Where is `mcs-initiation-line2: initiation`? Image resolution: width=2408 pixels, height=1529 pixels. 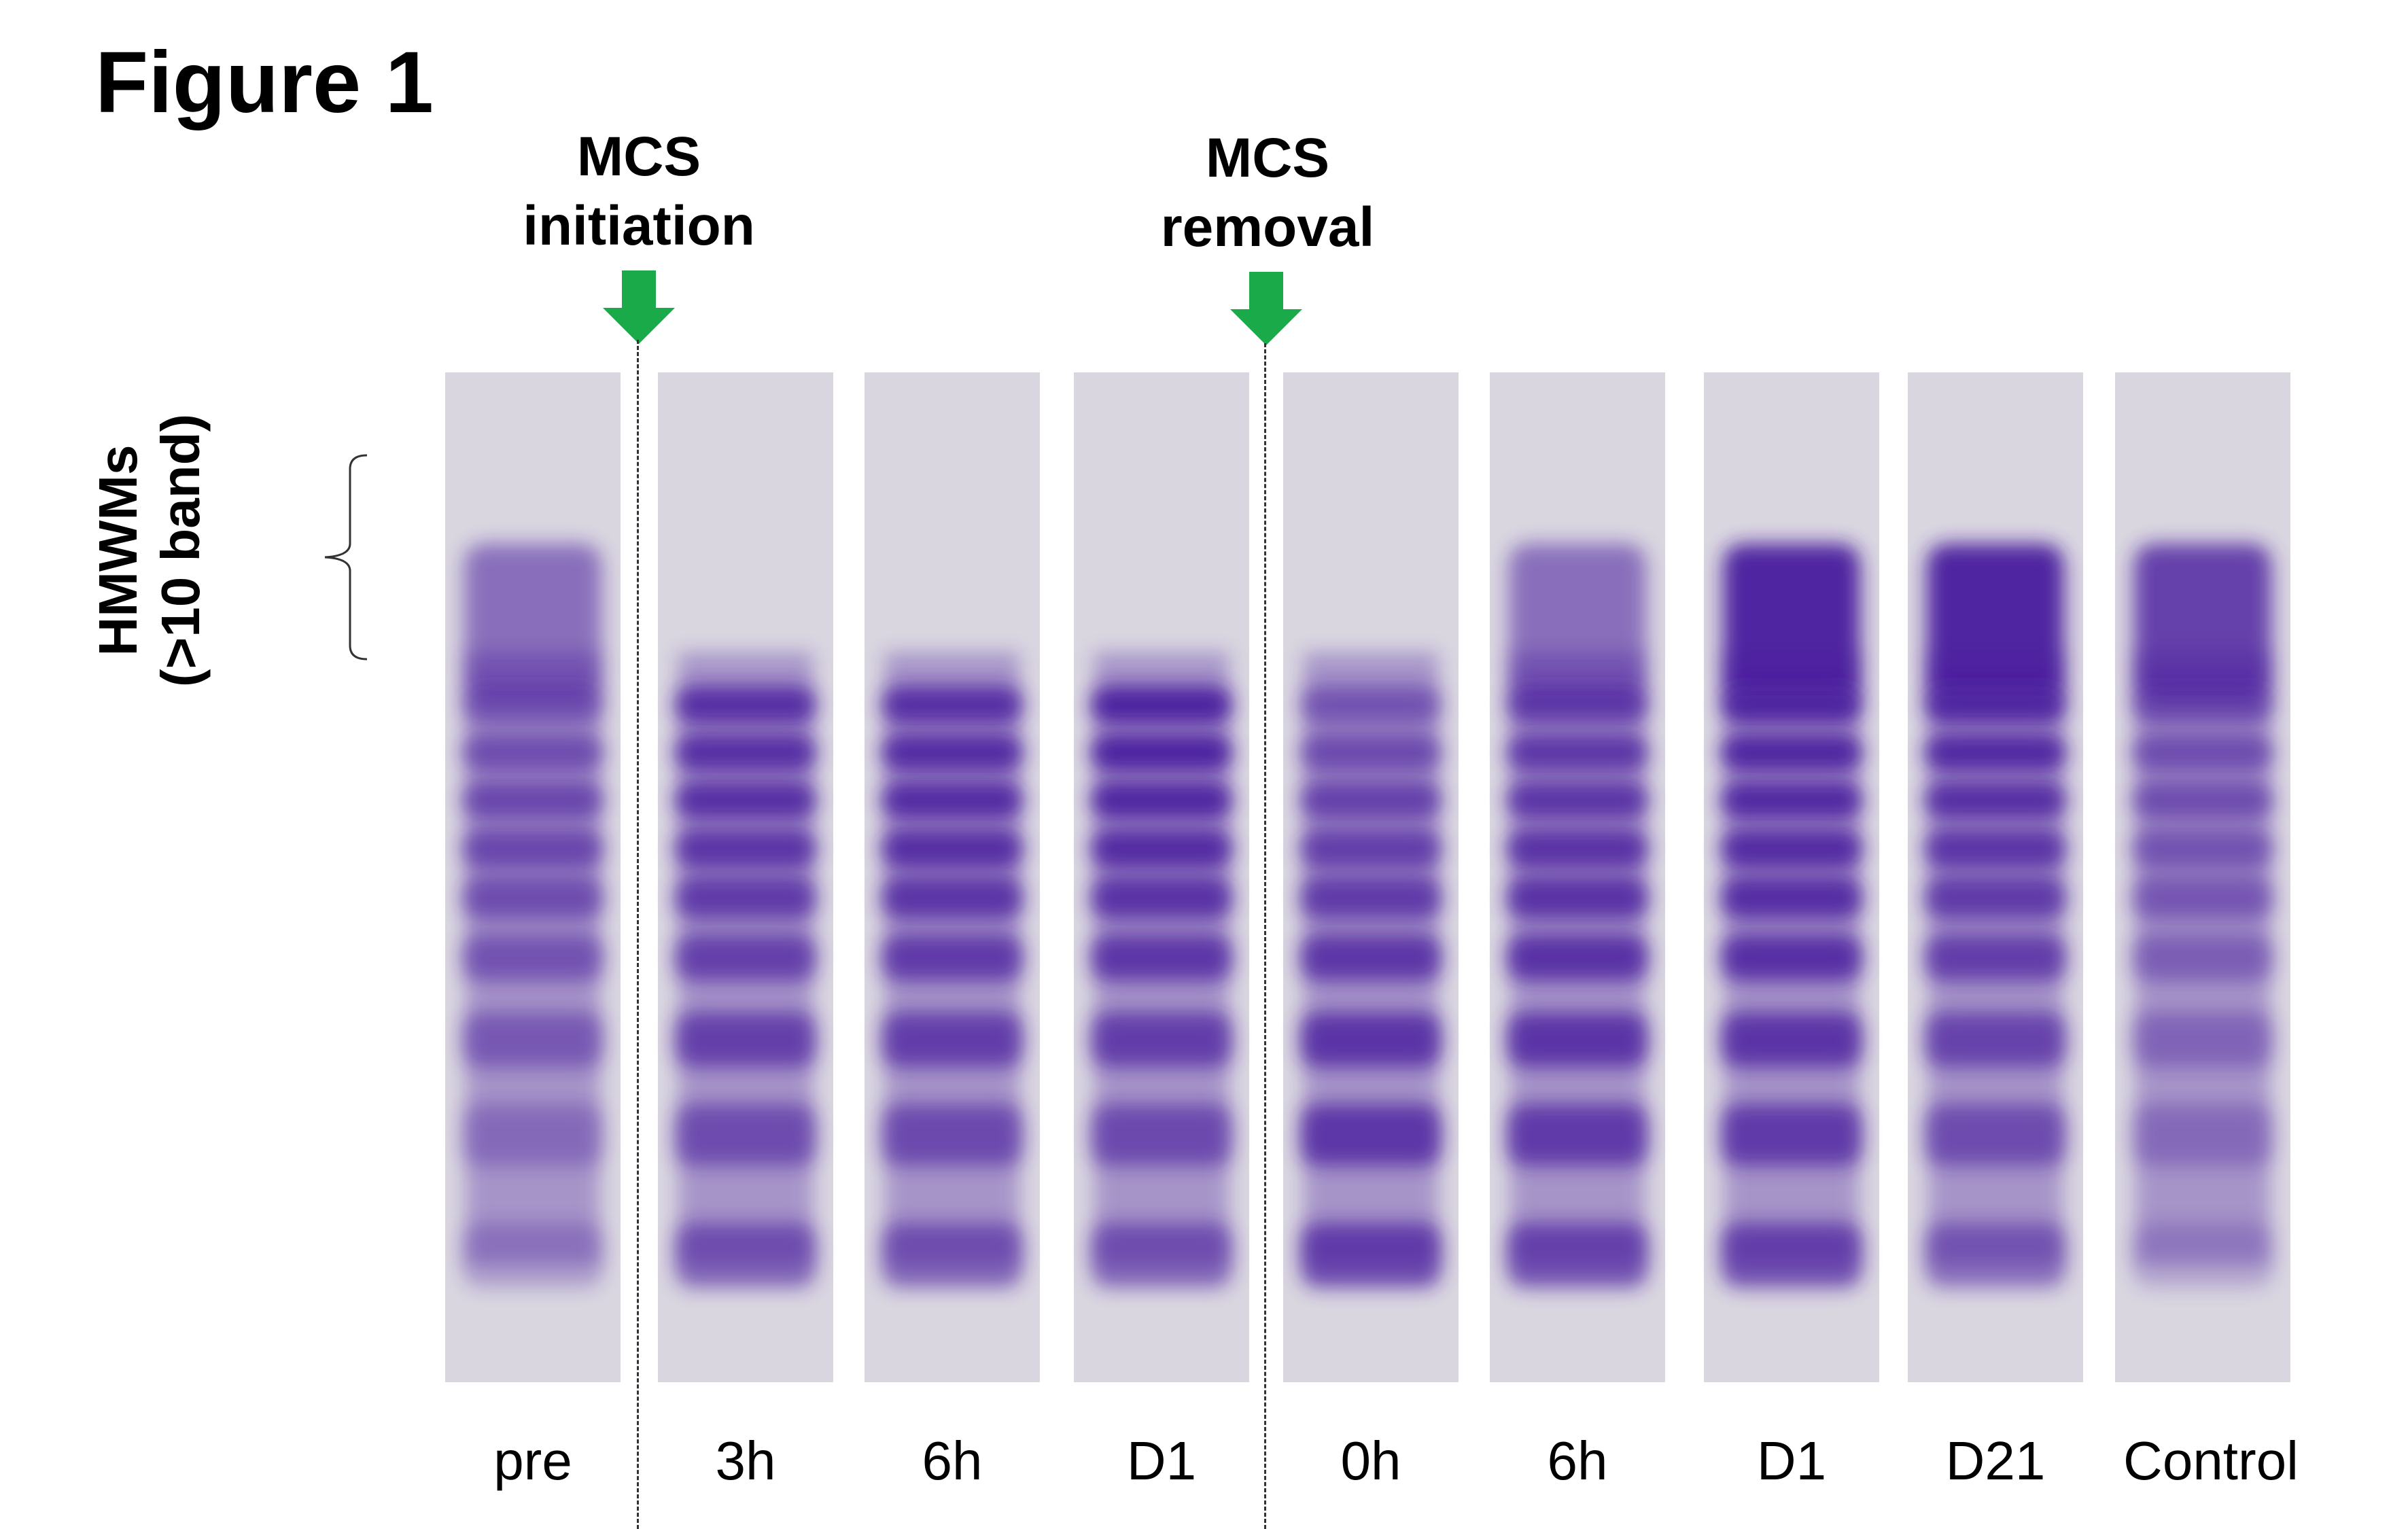 mcs-initiation-line2: initiation is located at coordinates (639, 226).